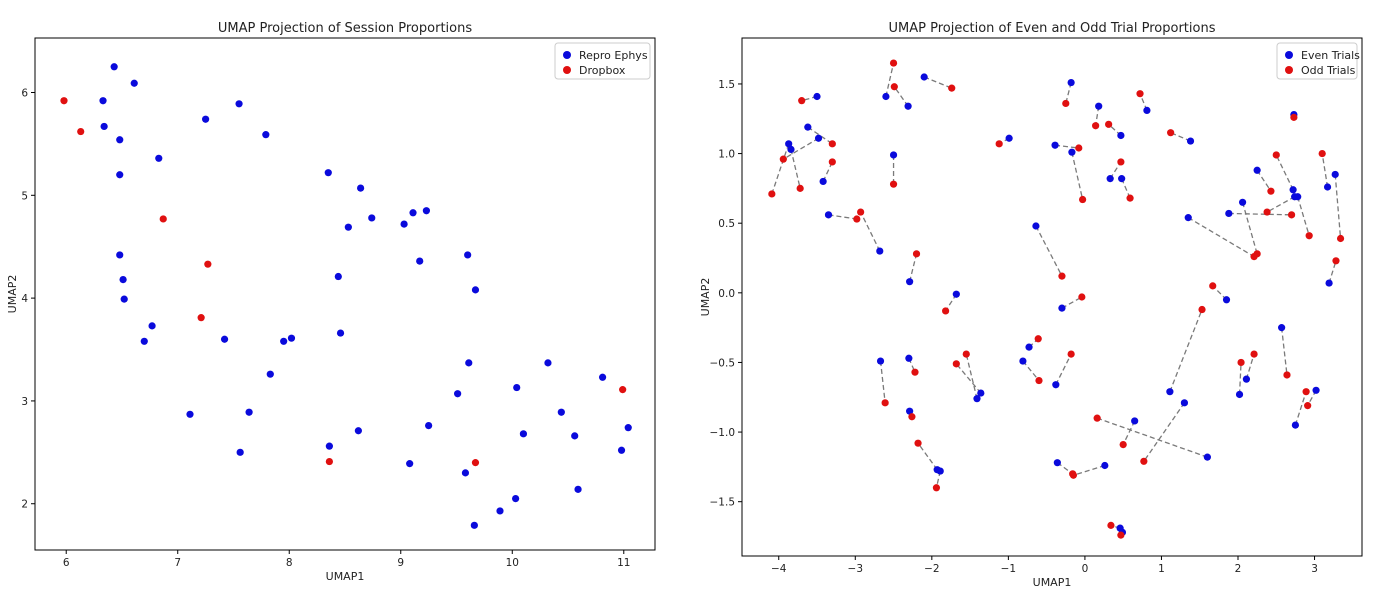 The height and width of the screenshot is (608, 1400). What do you see at coordinates (723, 363) in the screenshot?
I see `y-tick-label: −0.5` at bounding box center [723, 363].